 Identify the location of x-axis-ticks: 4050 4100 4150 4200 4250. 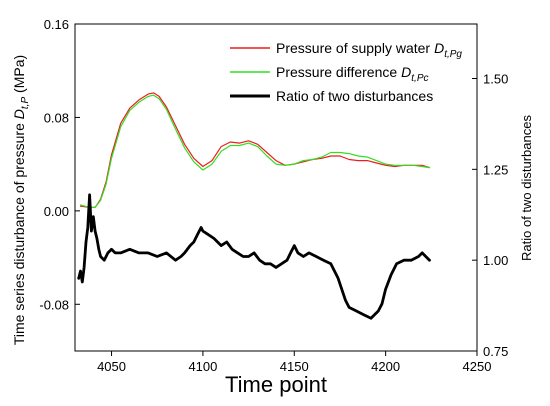
(294, 362).